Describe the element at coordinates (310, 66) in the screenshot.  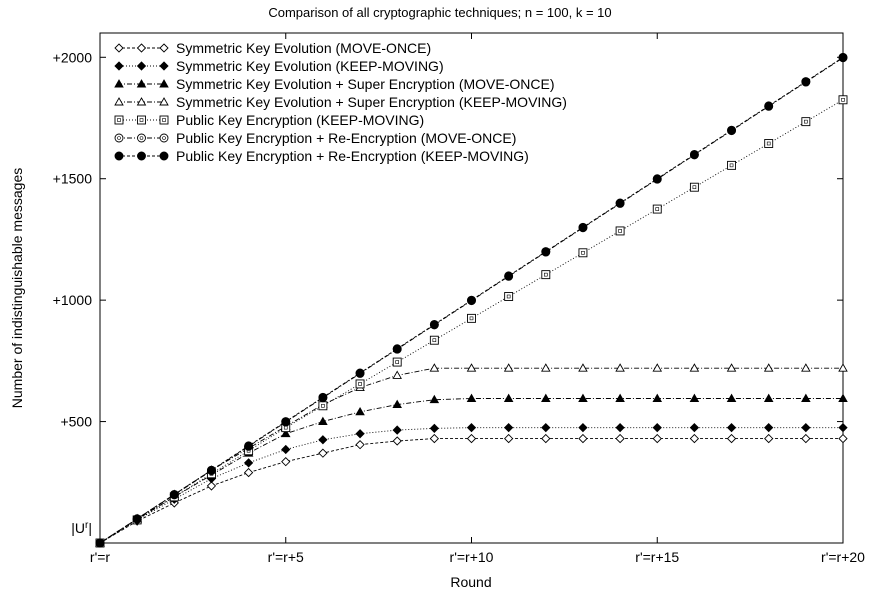
I see `legend-label: Symmetric Key Evolution (KEEP-MOVING)` at that location.